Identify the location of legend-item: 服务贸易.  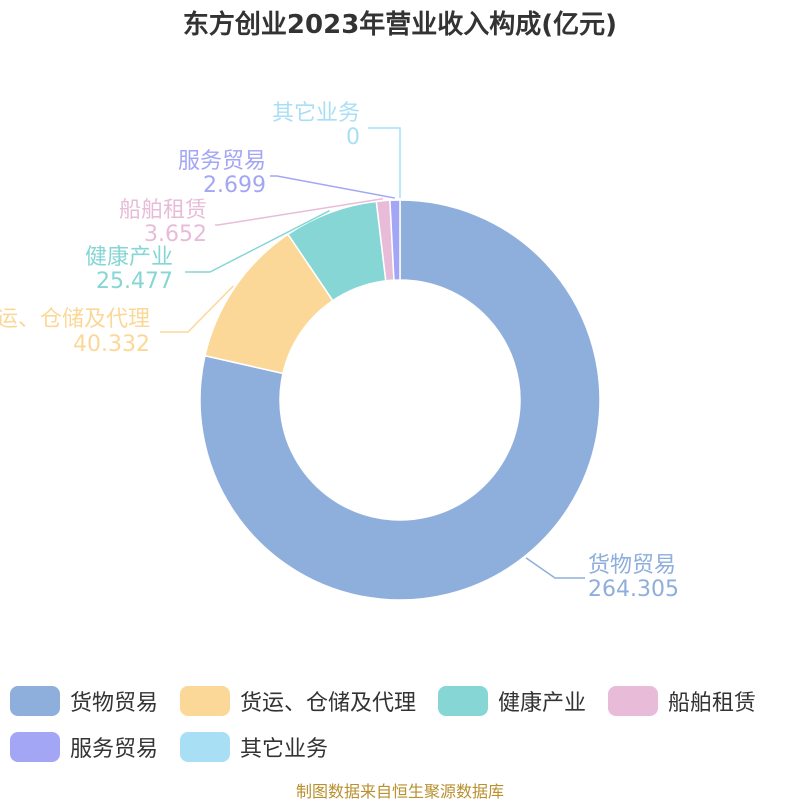
(84, 747).